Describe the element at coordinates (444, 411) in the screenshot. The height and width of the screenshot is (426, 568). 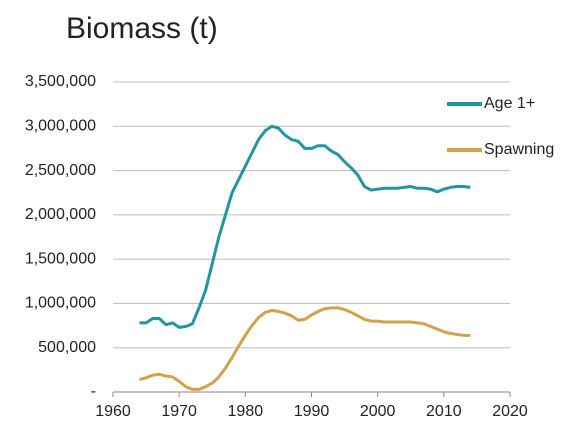
I see `x-tick-label: 2010` at that location.